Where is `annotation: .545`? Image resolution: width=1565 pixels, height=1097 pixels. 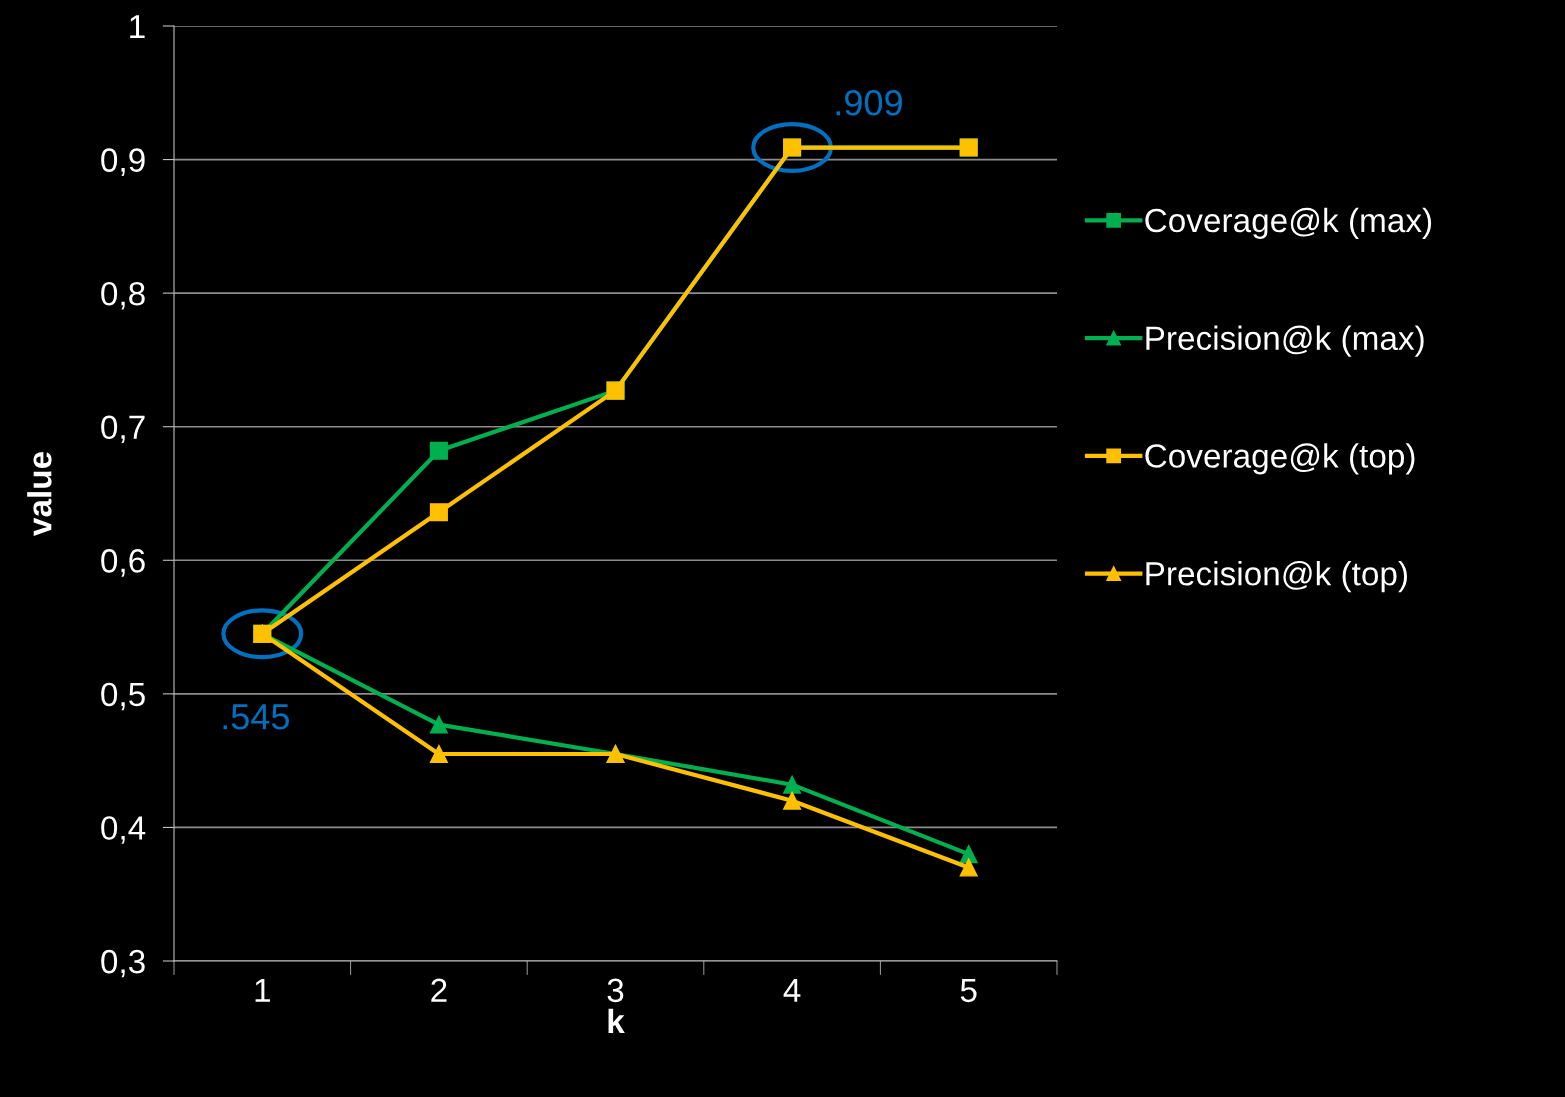
annotation: .545 is located at coordinates (256, 717).